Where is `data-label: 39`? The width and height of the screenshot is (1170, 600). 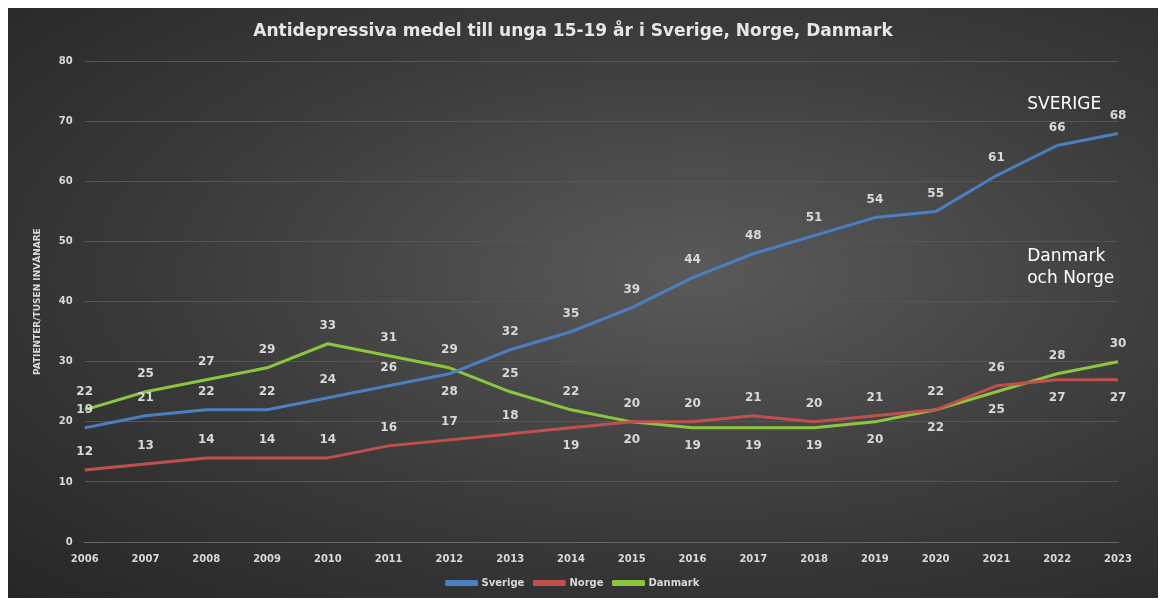
data-label: 39 is located at coordinates (632, 288).